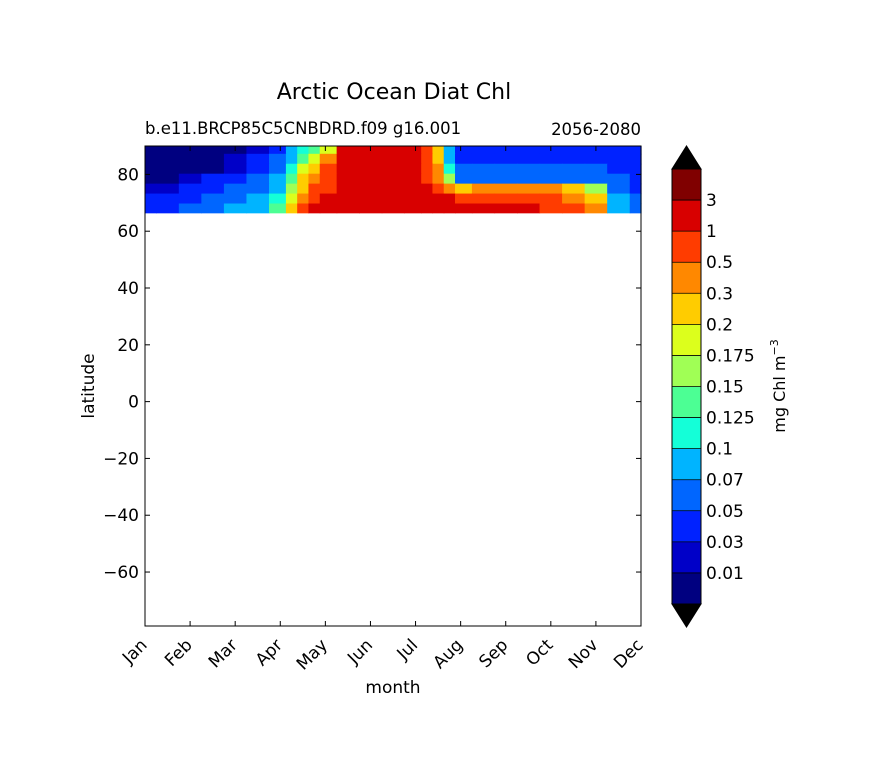  What do you see at coordinates (128, 346) in the screenshot?
I see `y-tick-label: 20` at bounding box center [128, 346].